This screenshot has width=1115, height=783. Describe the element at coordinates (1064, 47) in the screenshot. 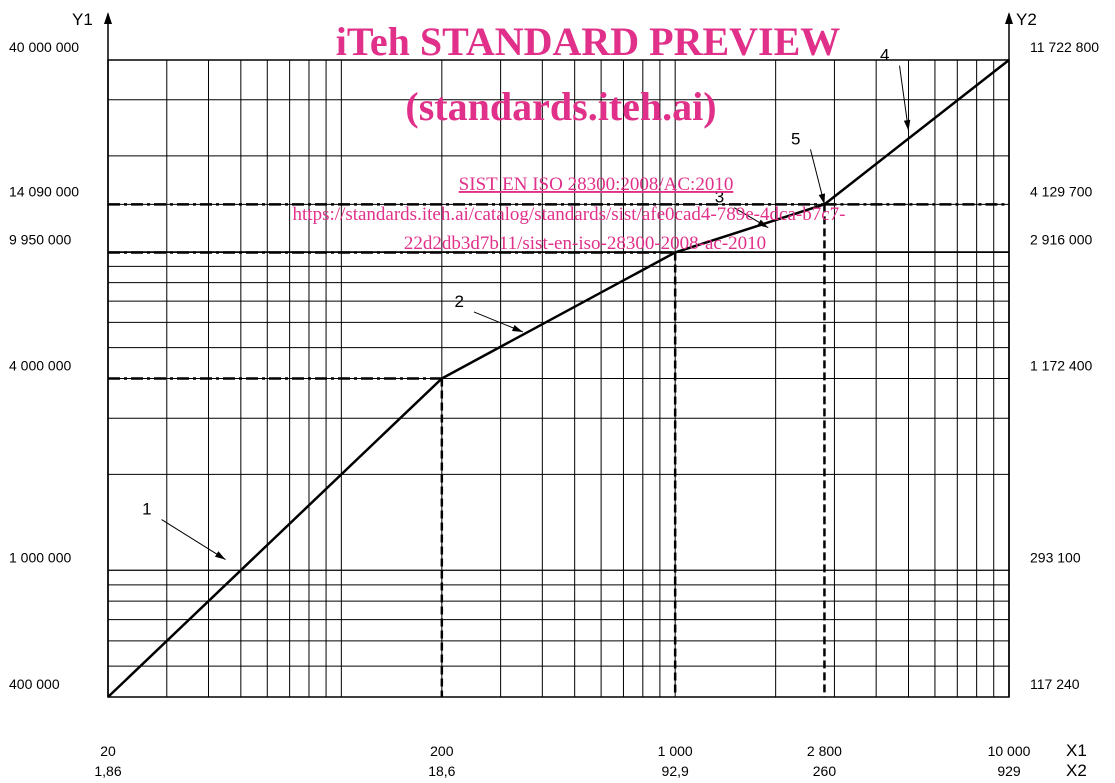

I see `y2-tick-label: 11 722 800` at that location.